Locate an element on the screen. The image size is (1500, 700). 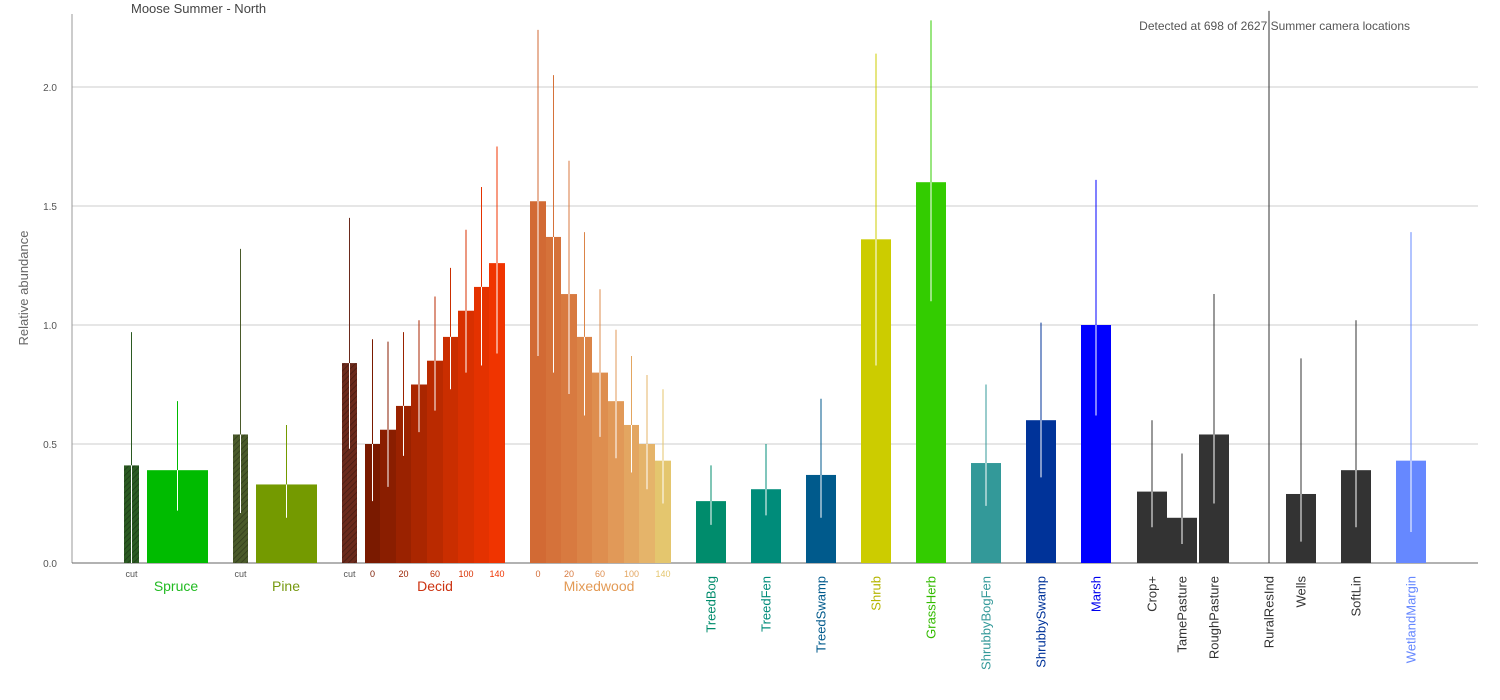
y-tick-label: 2.0 is located at coordinates (50, 88).